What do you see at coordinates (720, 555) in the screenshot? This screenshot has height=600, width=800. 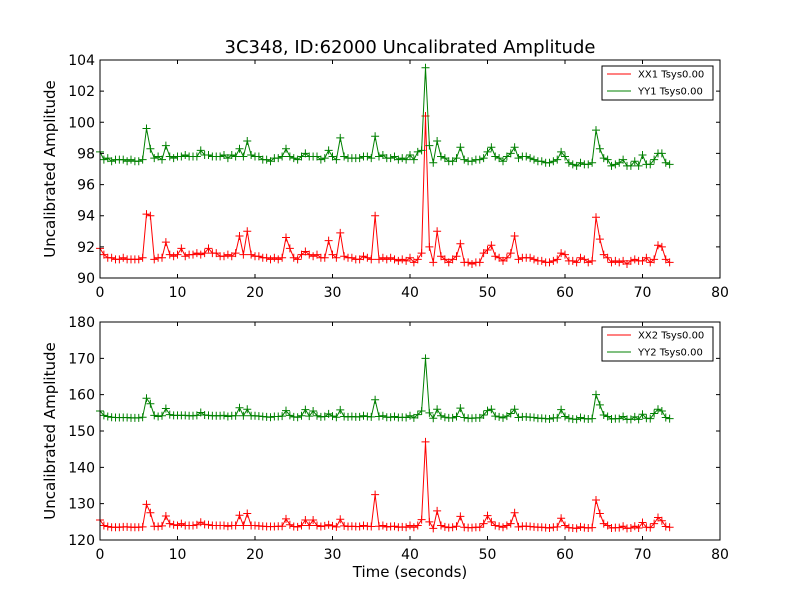 I see `bottom-x-tick-label: 80` at bounding box center [720, 555].